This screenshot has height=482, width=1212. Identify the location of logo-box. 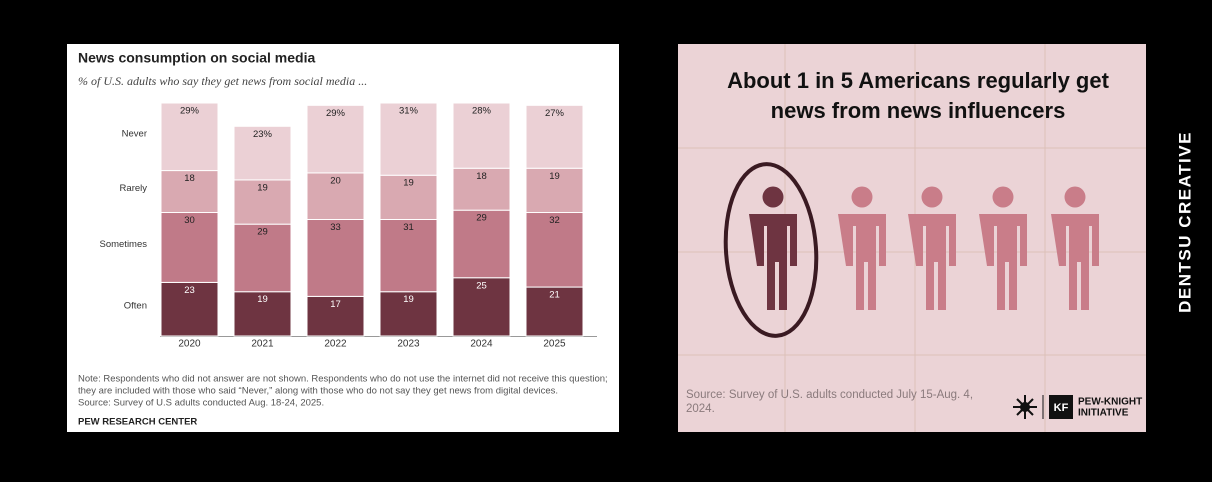
(1061, 407).